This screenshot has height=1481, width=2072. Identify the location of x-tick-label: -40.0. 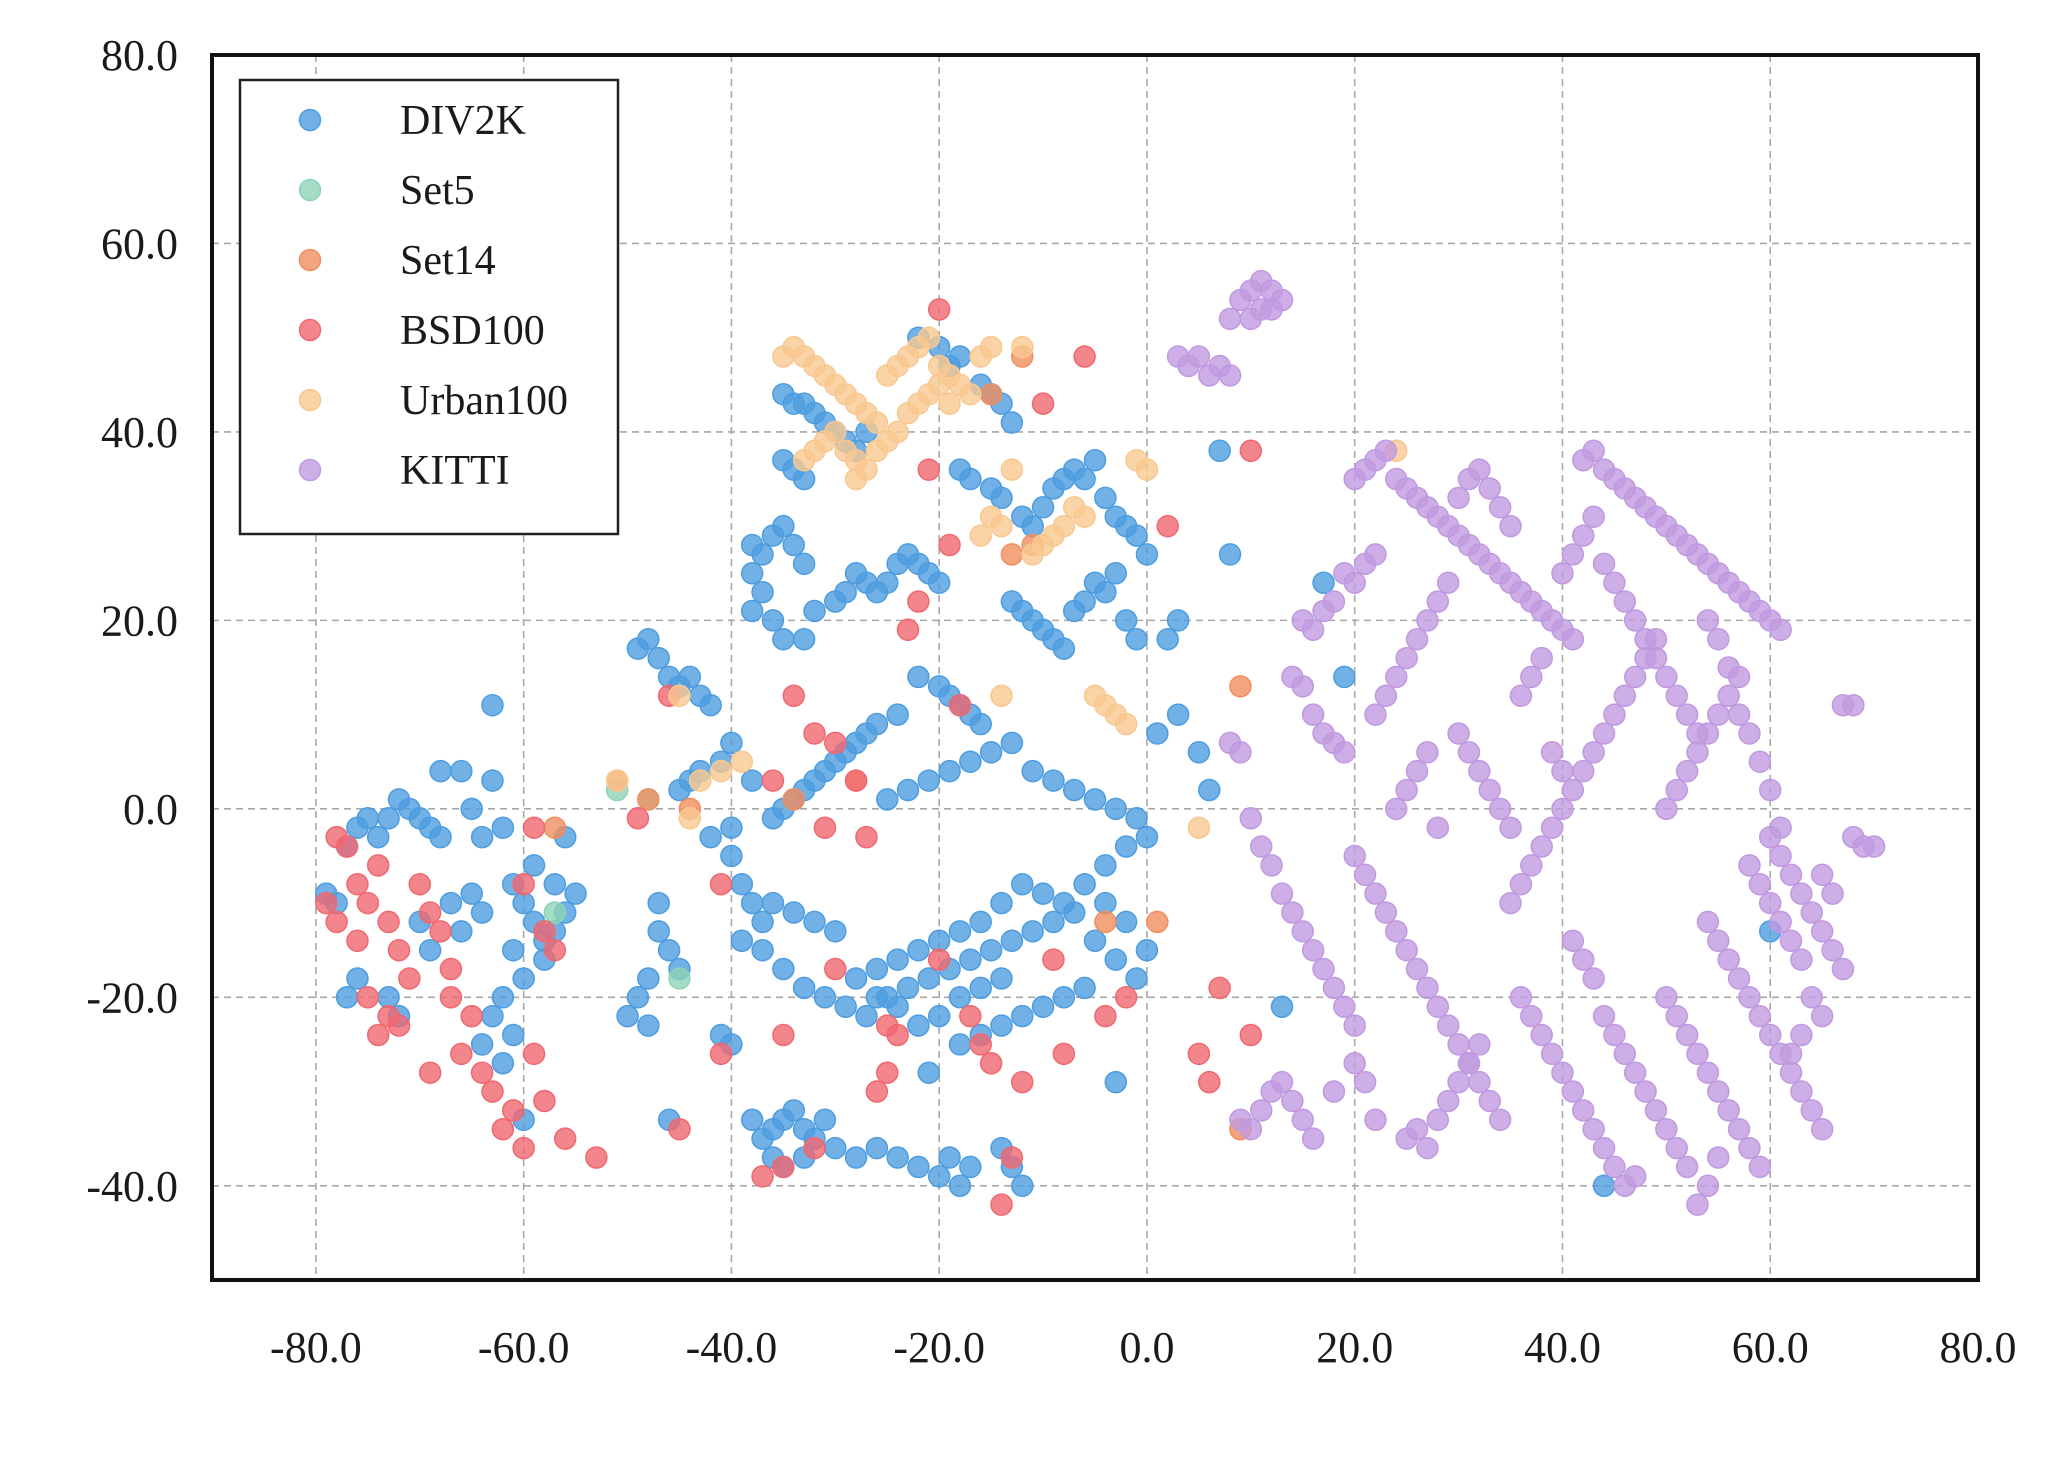
(732, 1347).